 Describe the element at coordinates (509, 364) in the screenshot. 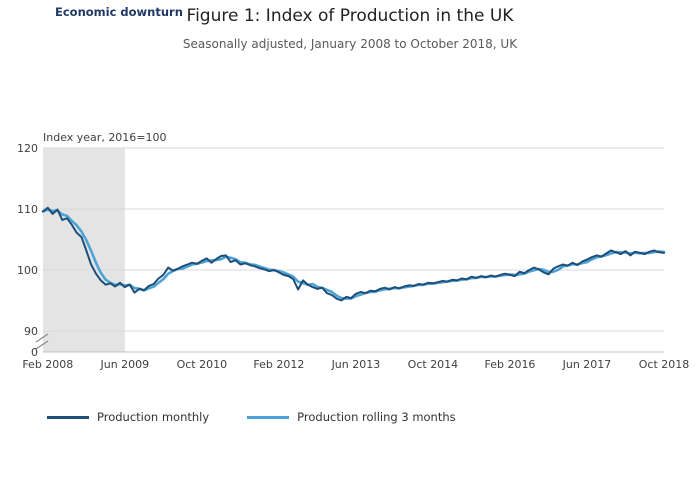

I see `x-tick-label: Feb 2016` at that location.